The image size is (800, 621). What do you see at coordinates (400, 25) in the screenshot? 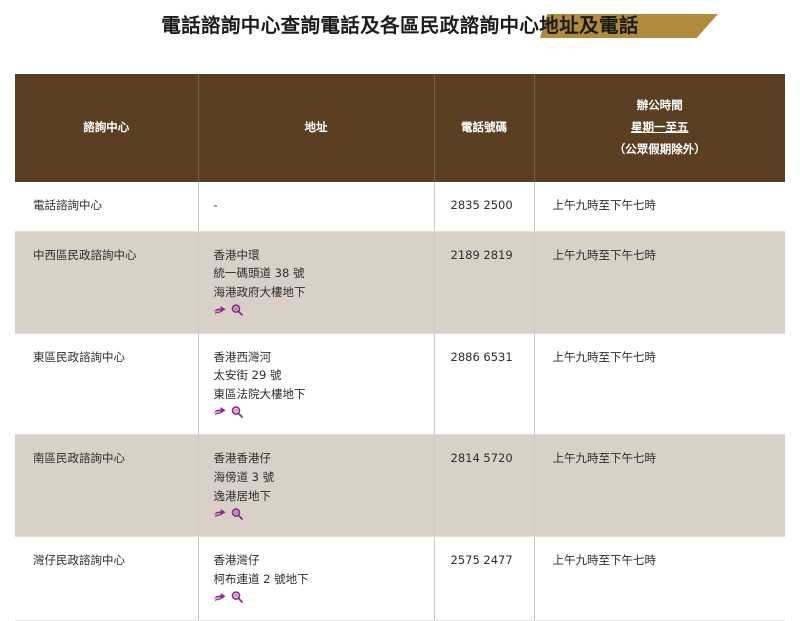
I see `page-title: 電話諮詢中心查詢電話及各區民政諮詢中心地址及電話` at bounding box center [400, 25].